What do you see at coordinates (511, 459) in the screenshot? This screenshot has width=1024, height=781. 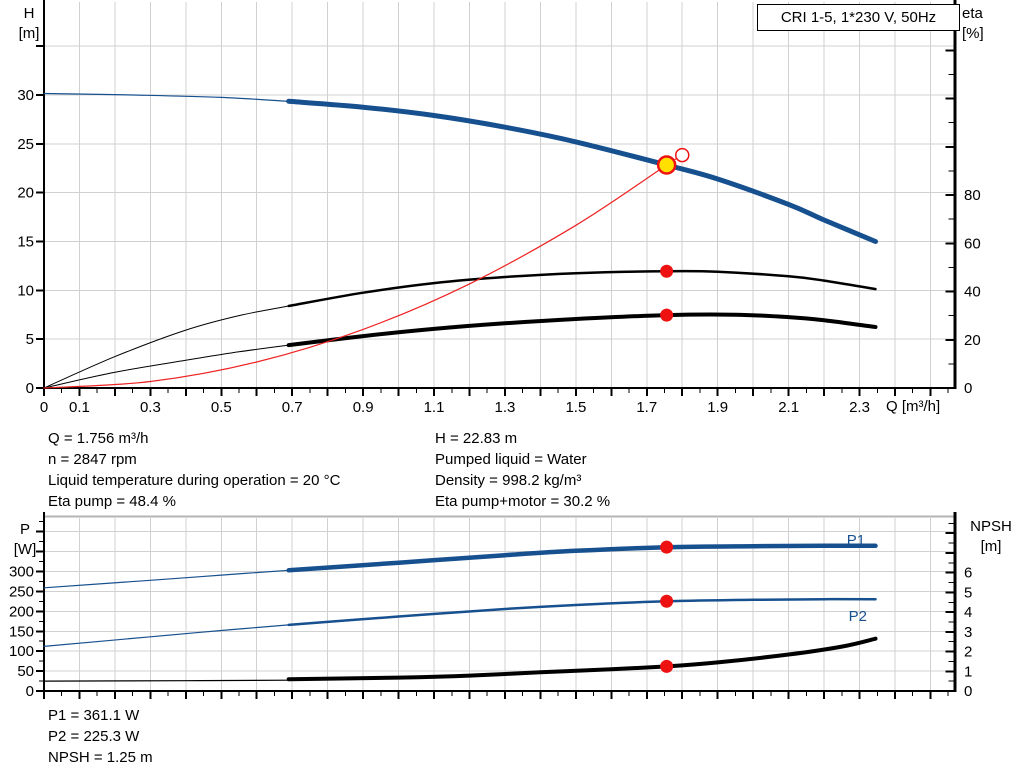 I see `info-liquid: Pumped liquid = Water` at bounding box center [511, 459].